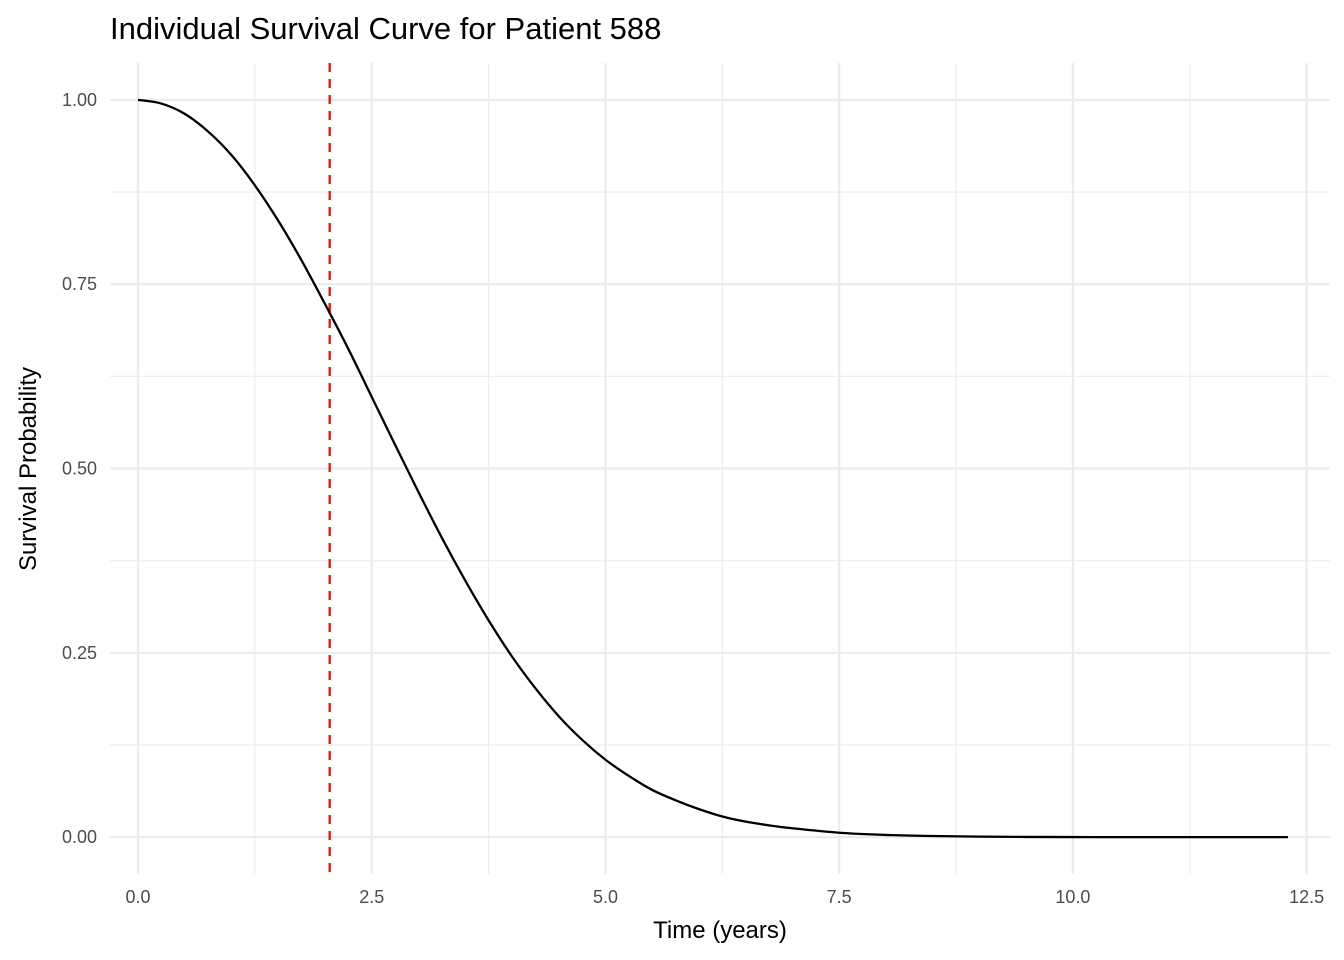  I want to click on x-axis-title: Time (years), so click(720, 930).